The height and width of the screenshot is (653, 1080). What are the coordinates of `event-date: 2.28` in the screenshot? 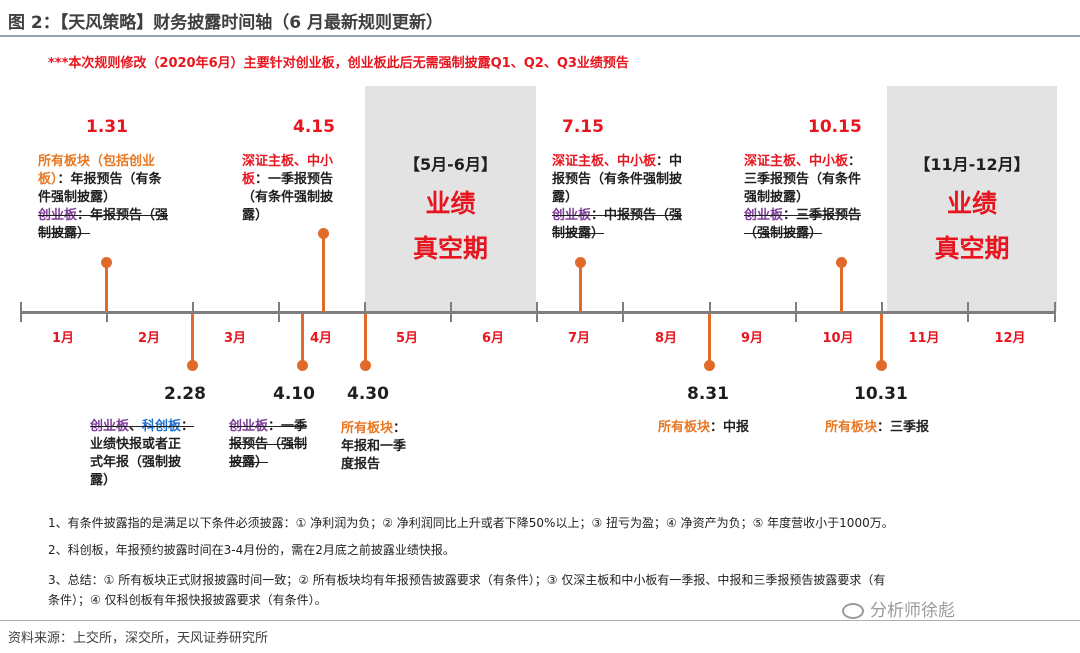 It's located at (185, 394).